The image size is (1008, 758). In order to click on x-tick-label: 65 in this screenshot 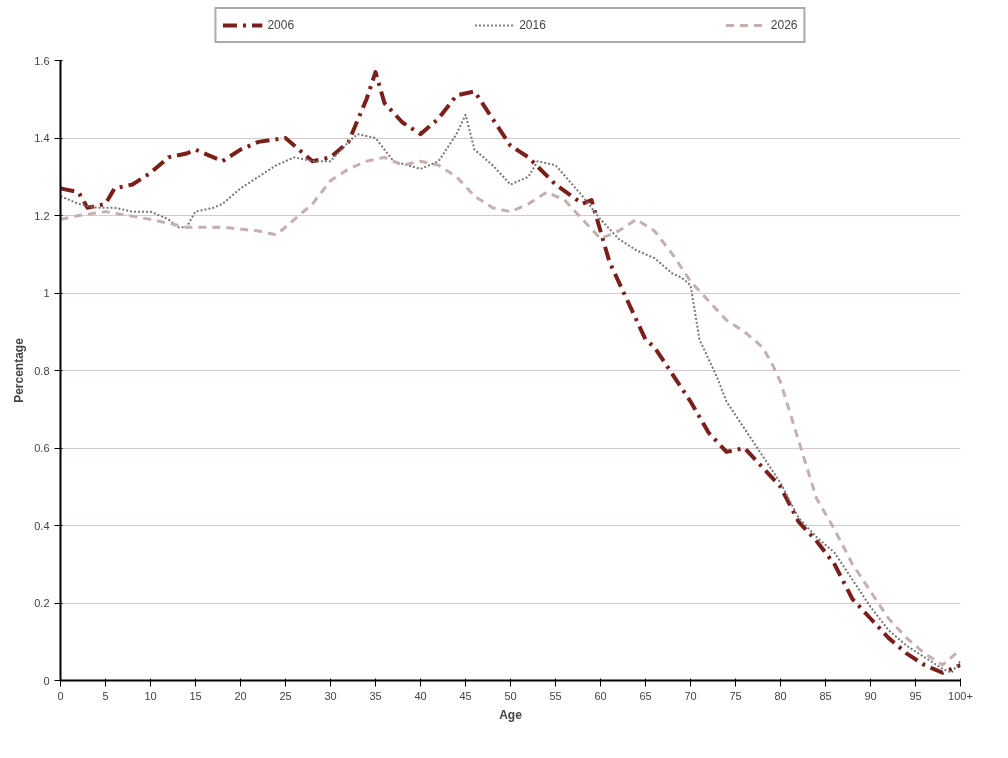, I will do `click(645, 695)`.